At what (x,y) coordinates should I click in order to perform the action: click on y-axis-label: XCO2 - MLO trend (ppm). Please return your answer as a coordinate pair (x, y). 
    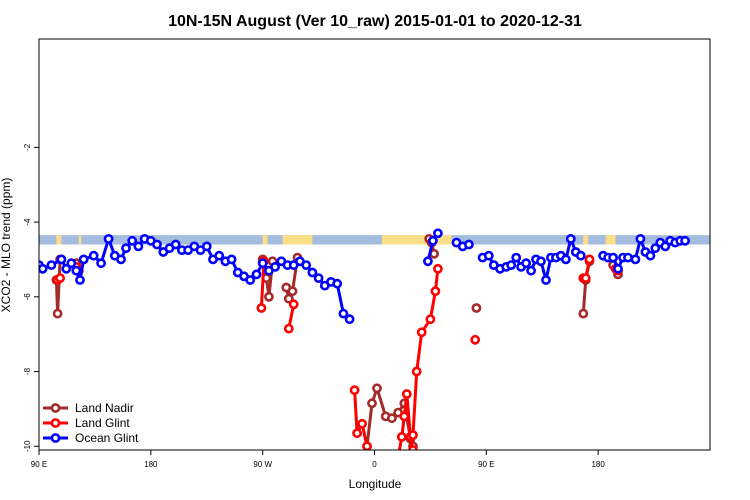
    Looking at the image, I should click on (6, 245).